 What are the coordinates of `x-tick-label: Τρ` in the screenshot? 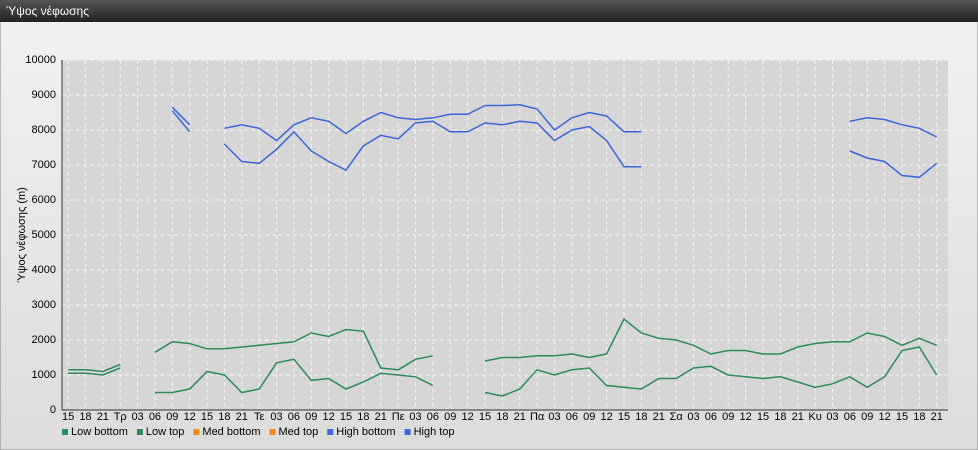 It's located at (120, 417).